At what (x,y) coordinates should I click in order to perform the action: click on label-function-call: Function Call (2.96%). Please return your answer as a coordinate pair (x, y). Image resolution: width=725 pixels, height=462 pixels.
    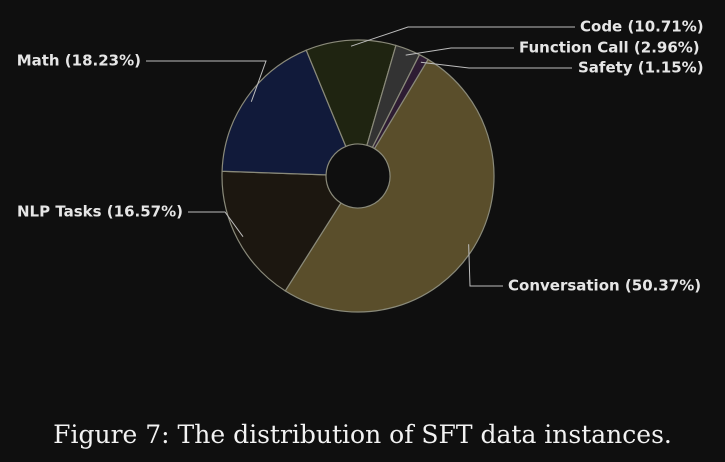
    Looking at the image, I should click on (609, 48).